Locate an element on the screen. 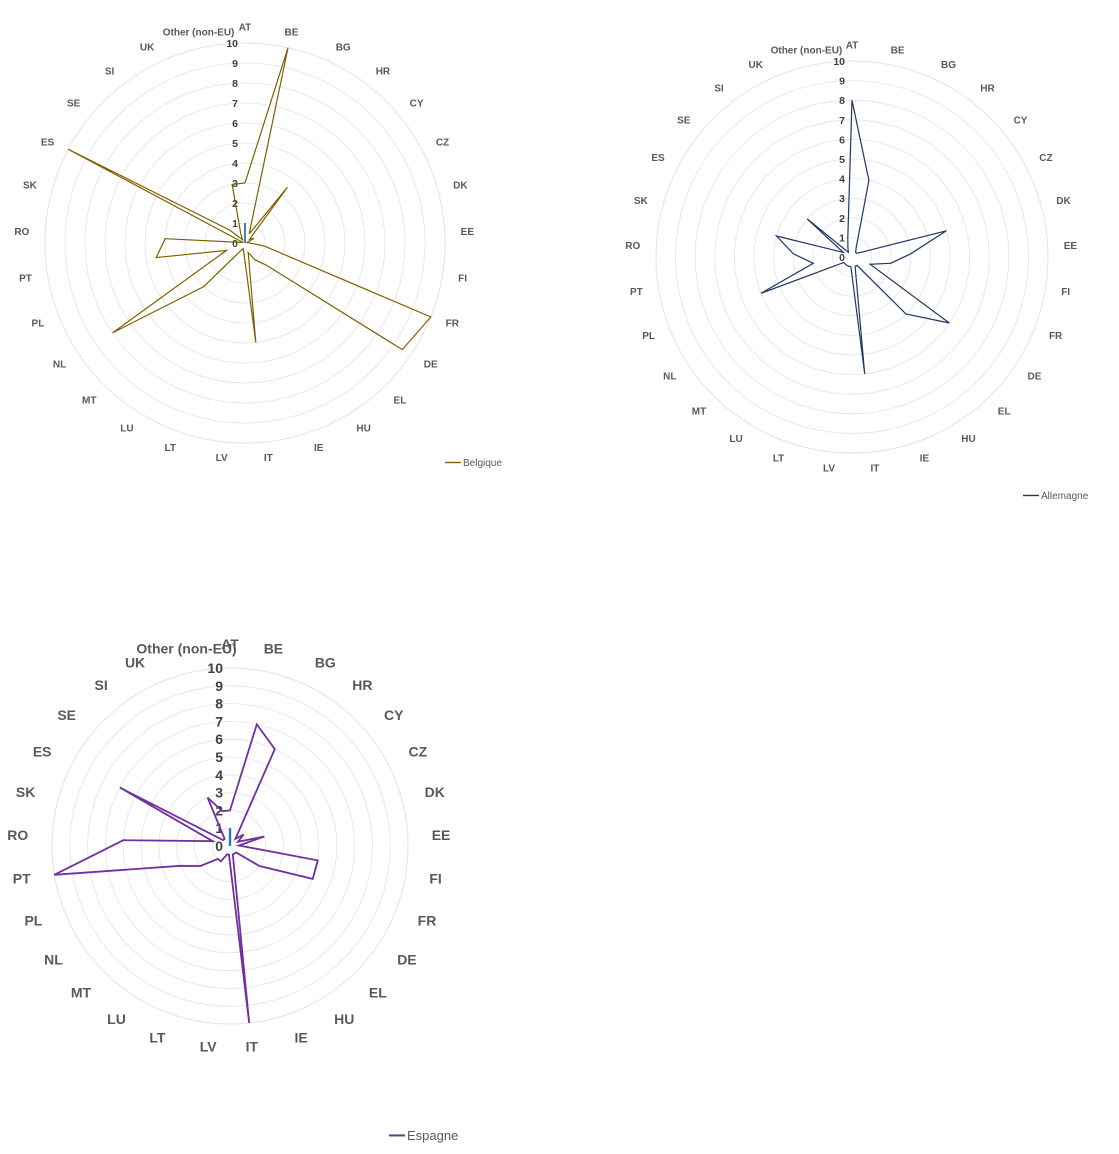  legend-label: Allemagne is located at coordinates (1065, 496).